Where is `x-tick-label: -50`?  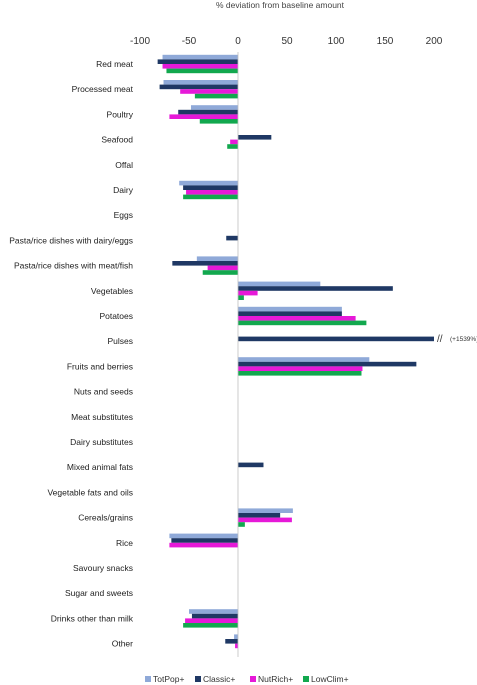 x-tick-label: -50 is located at coordinates (189, 41).